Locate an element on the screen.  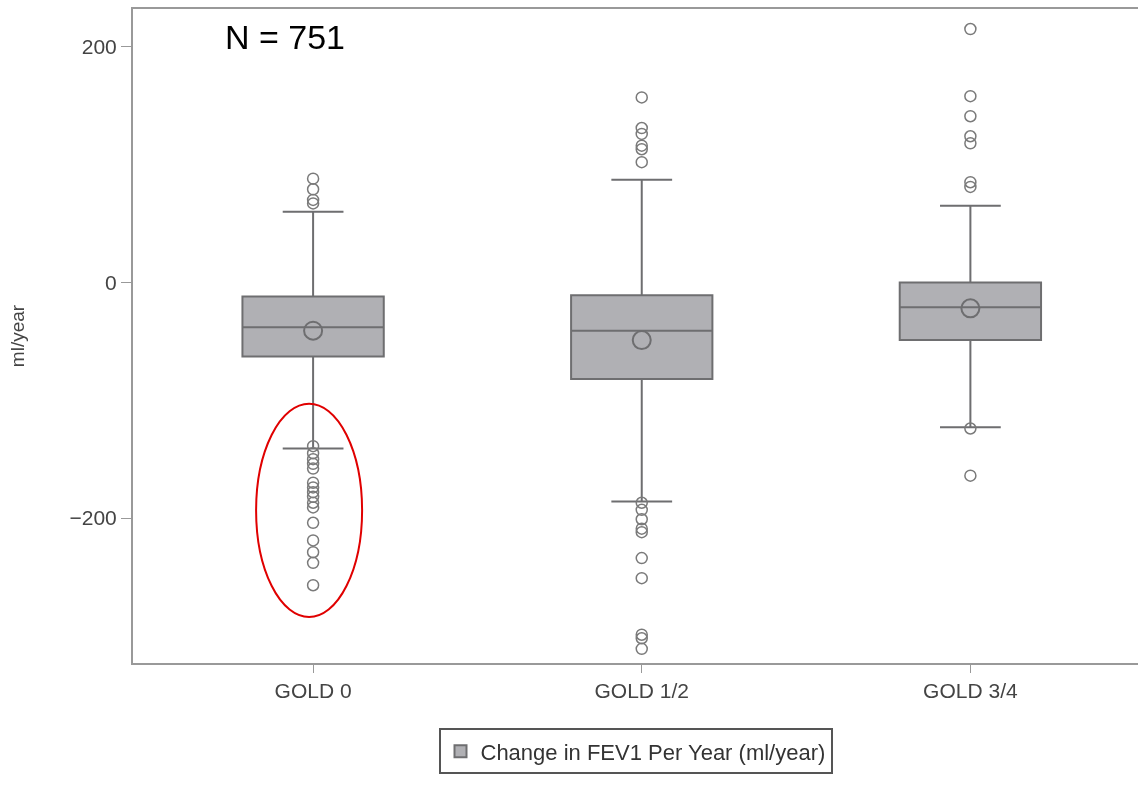
y-tick-label: −200 is located at coordinates (93, 518).